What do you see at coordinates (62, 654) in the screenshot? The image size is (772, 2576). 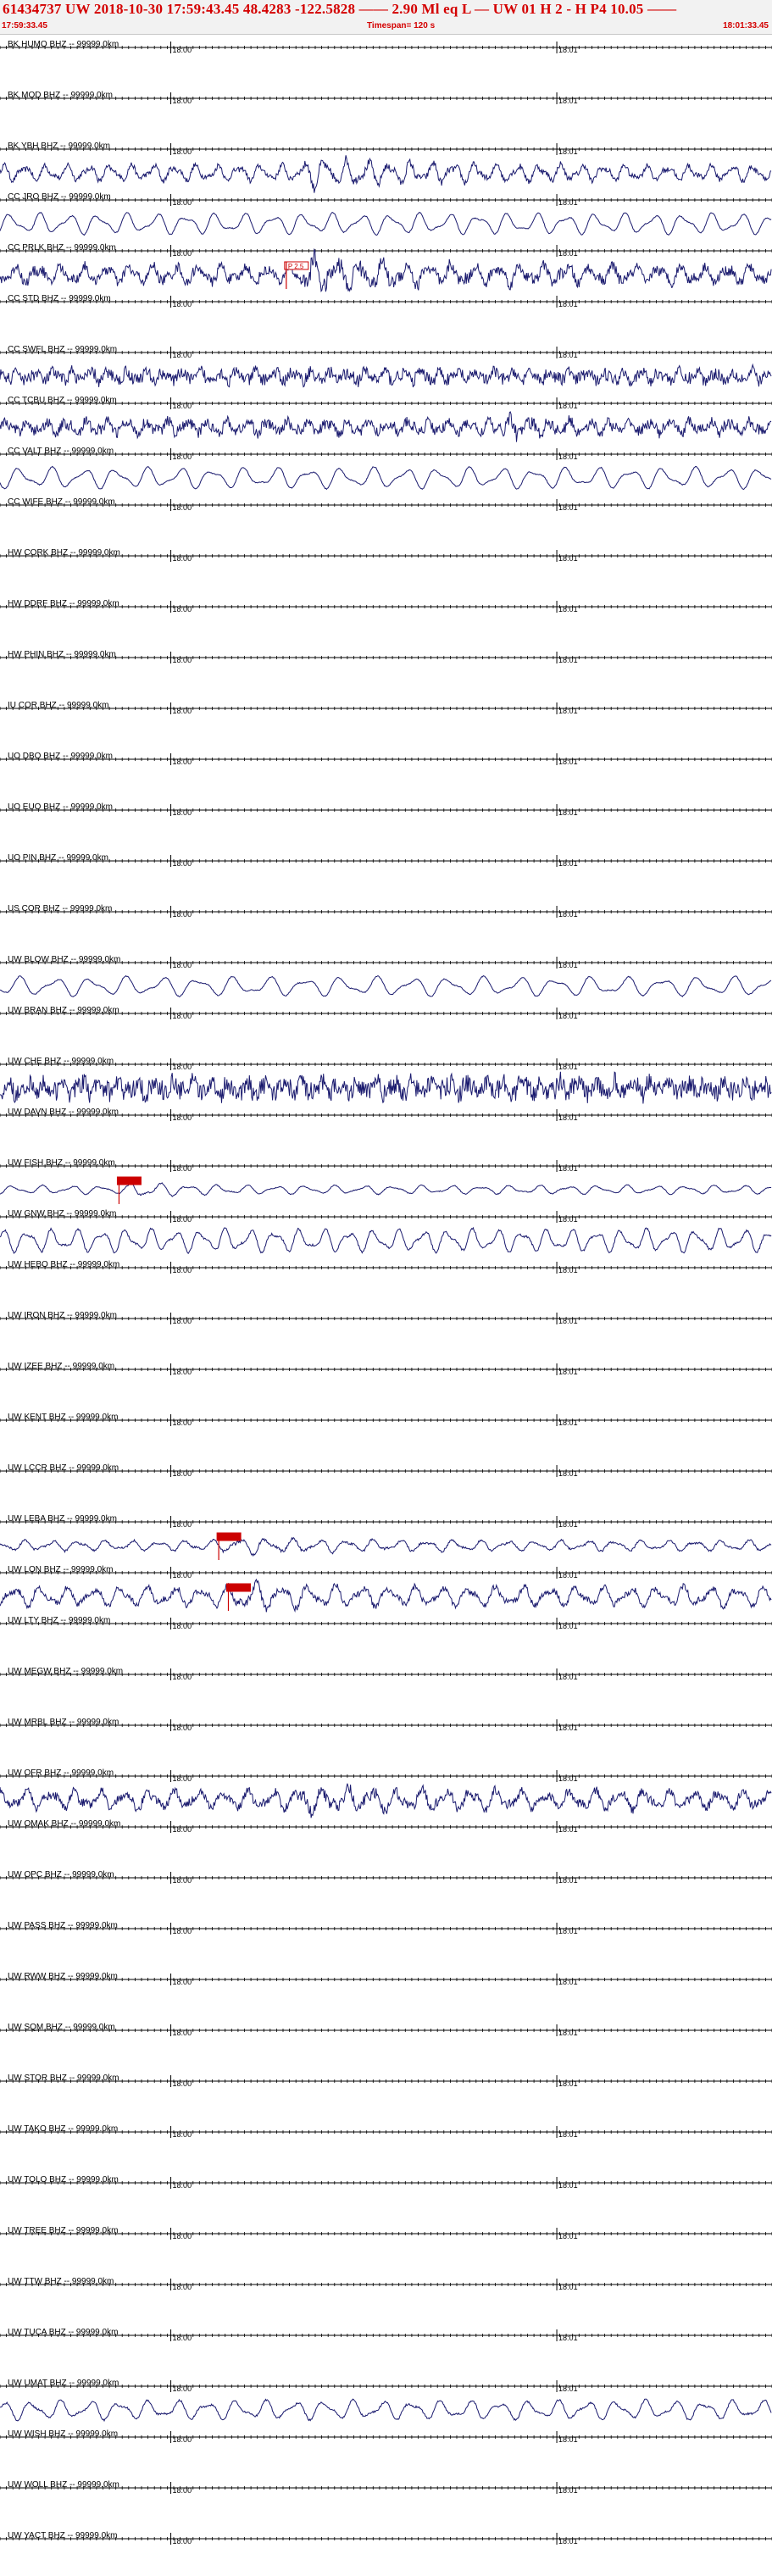 I see `station-label: HW PHIN BHZ -- 99999.0km` at bounding box center [62, 654].